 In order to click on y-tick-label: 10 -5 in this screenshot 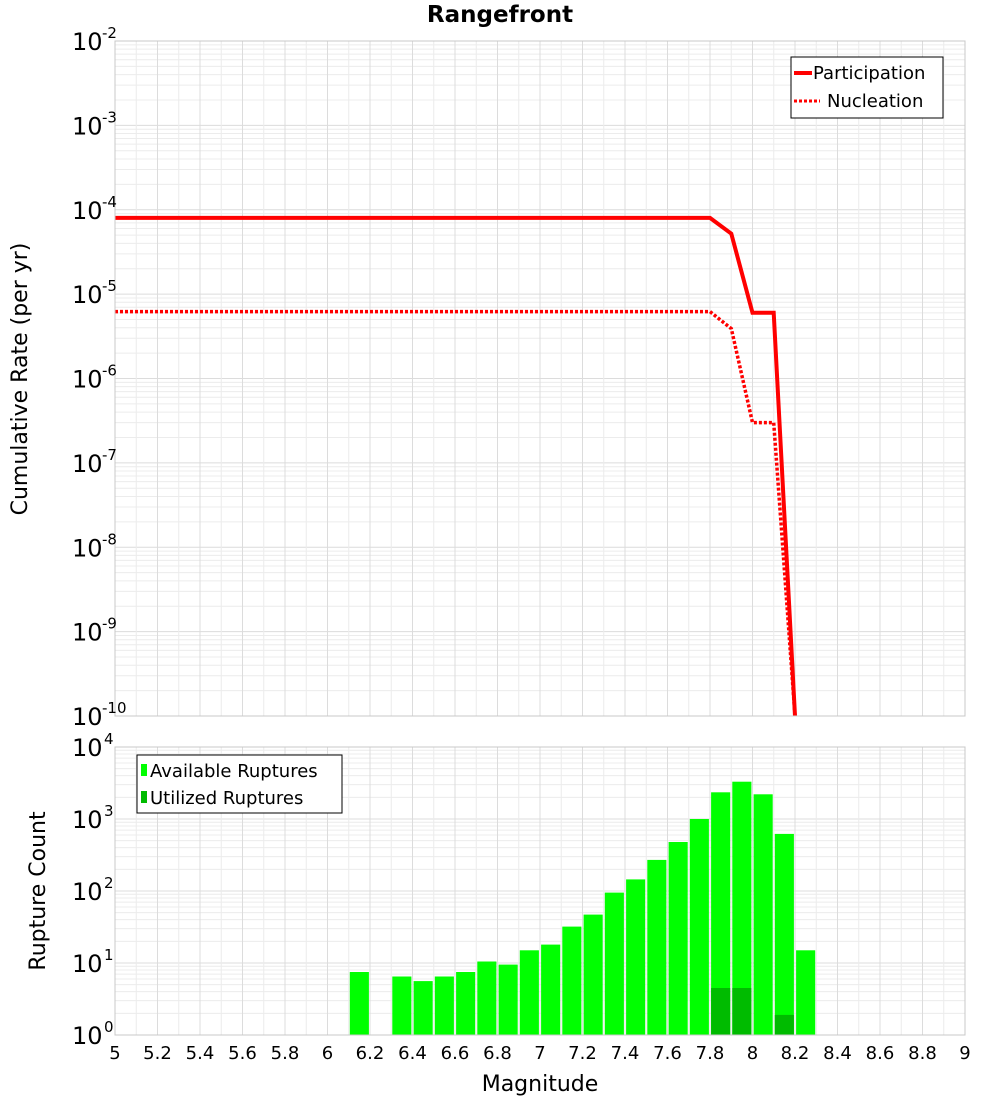, I will do `click(94, 293)`.